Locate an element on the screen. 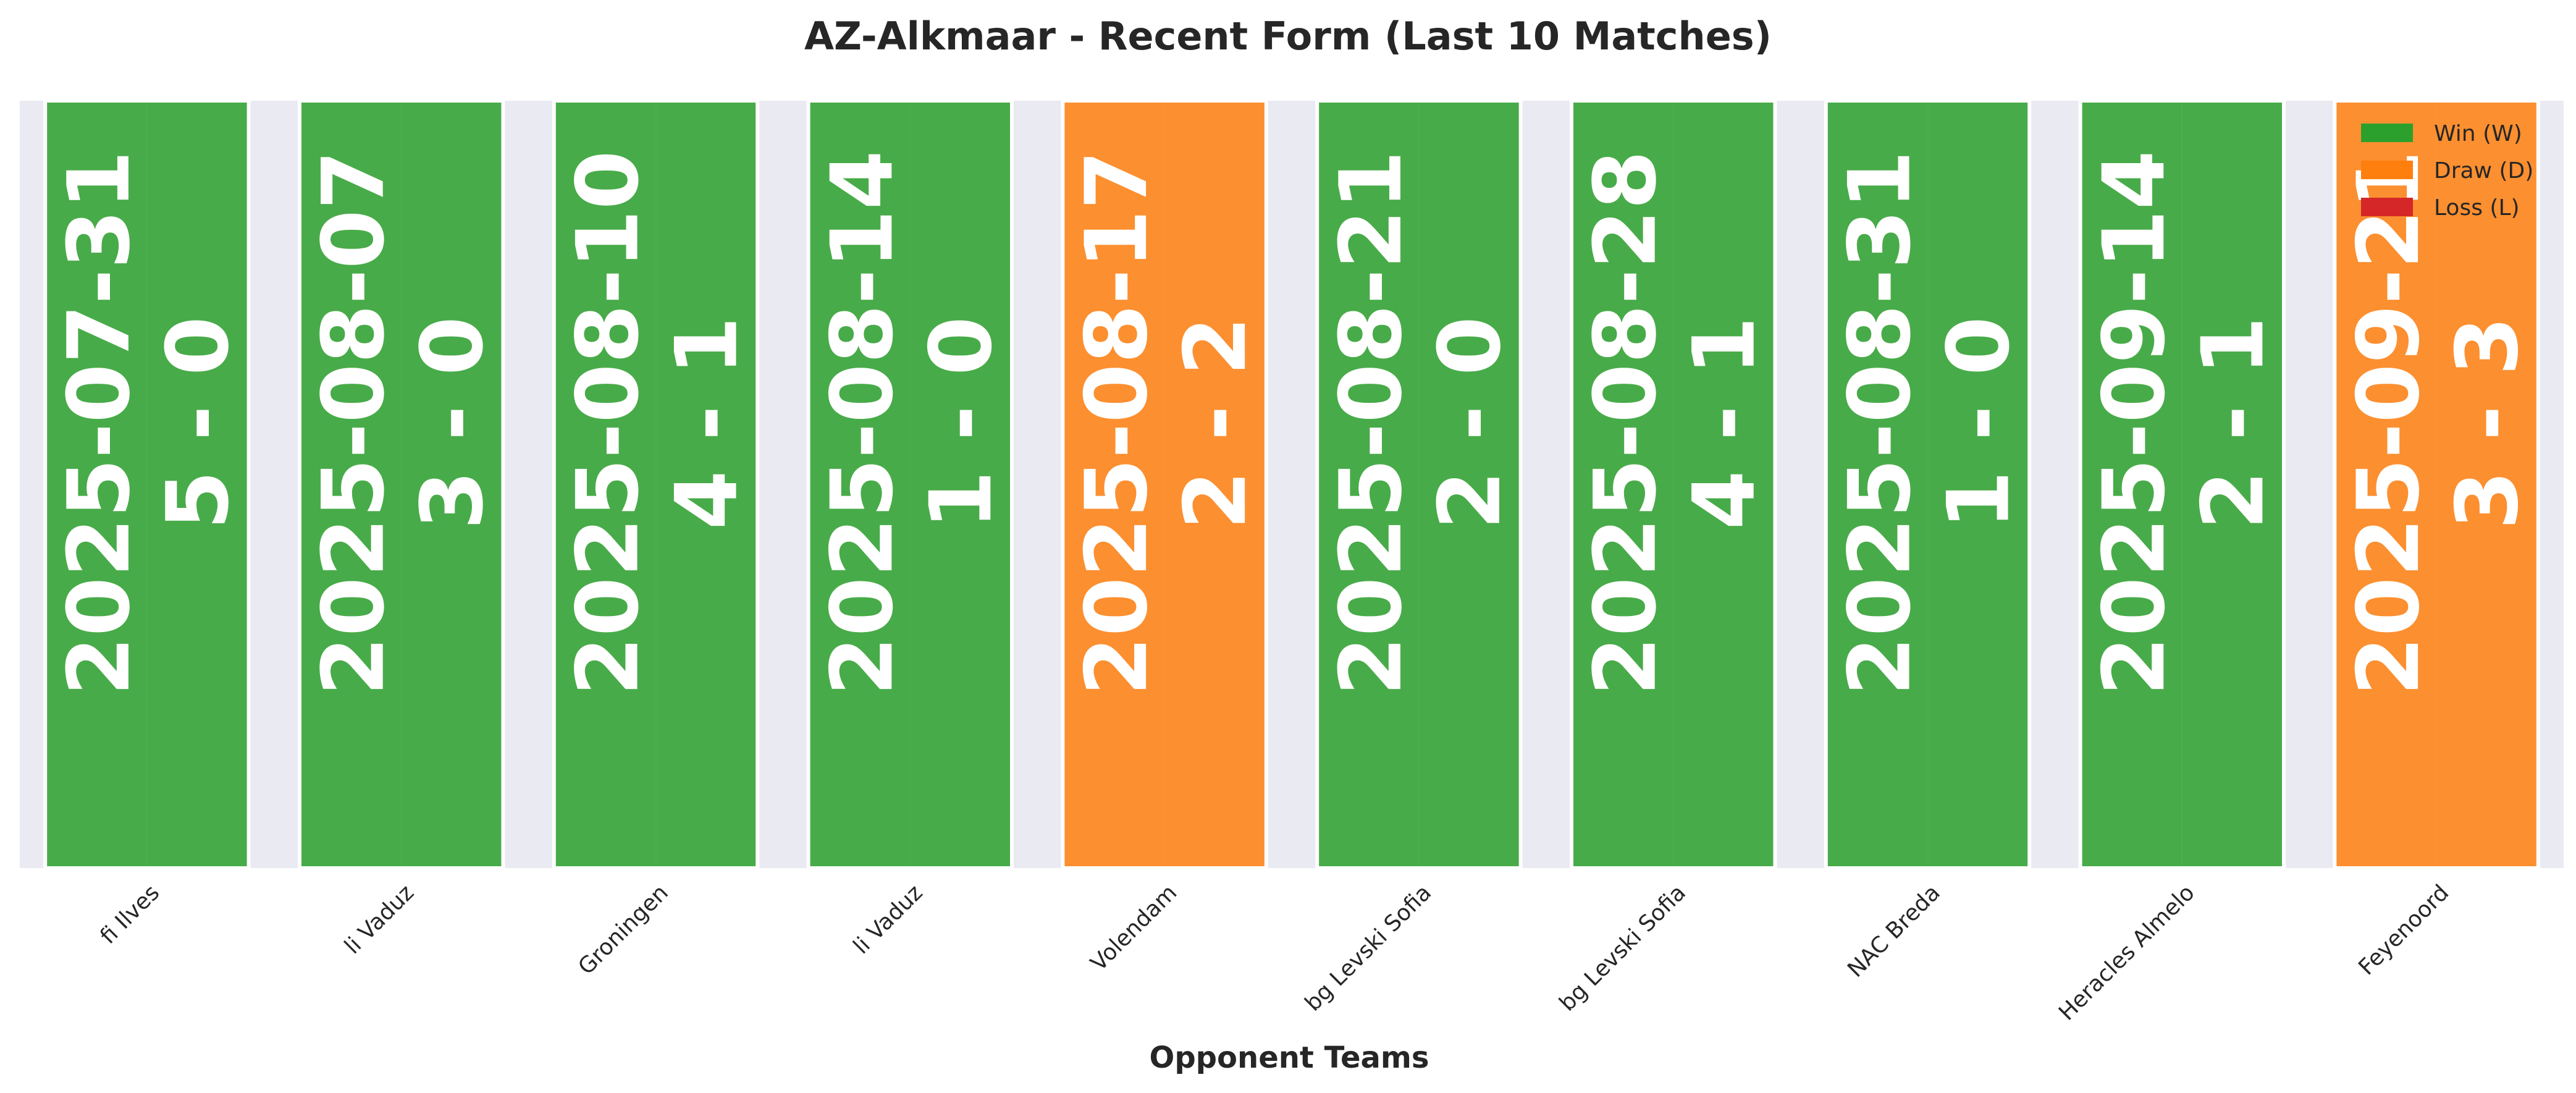  bar-date-label: 2025-08-10 is located at coordinates (608, 423).